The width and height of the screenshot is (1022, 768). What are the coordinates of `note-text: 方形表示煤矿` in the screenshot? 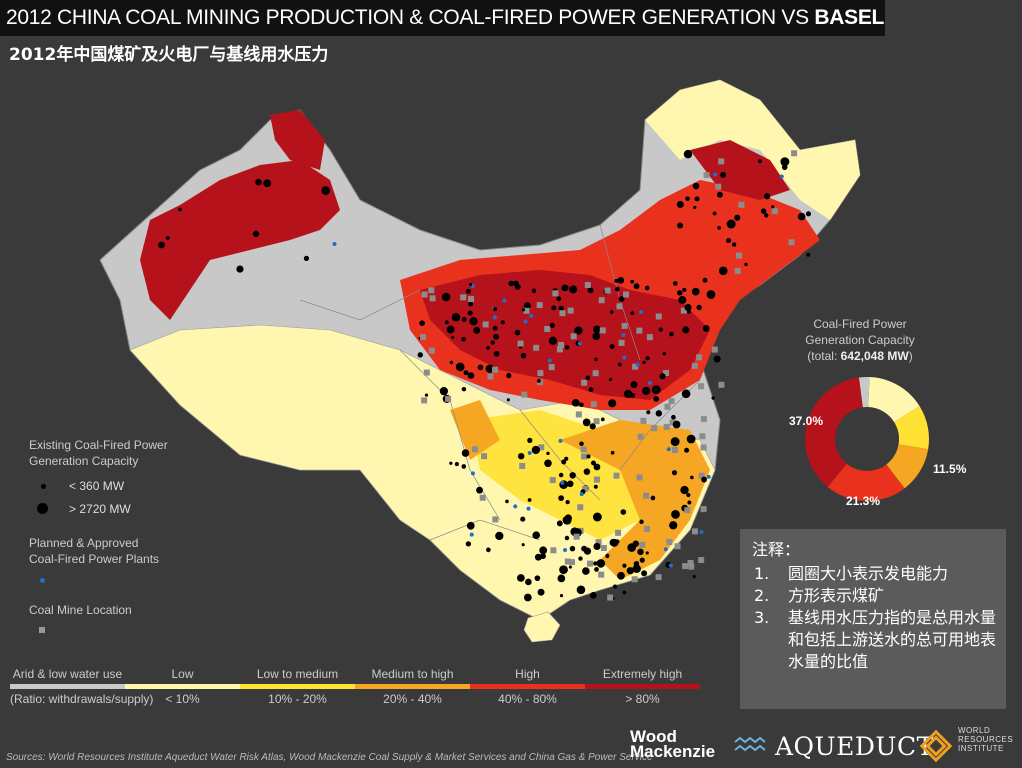 It's located at (836, 595).